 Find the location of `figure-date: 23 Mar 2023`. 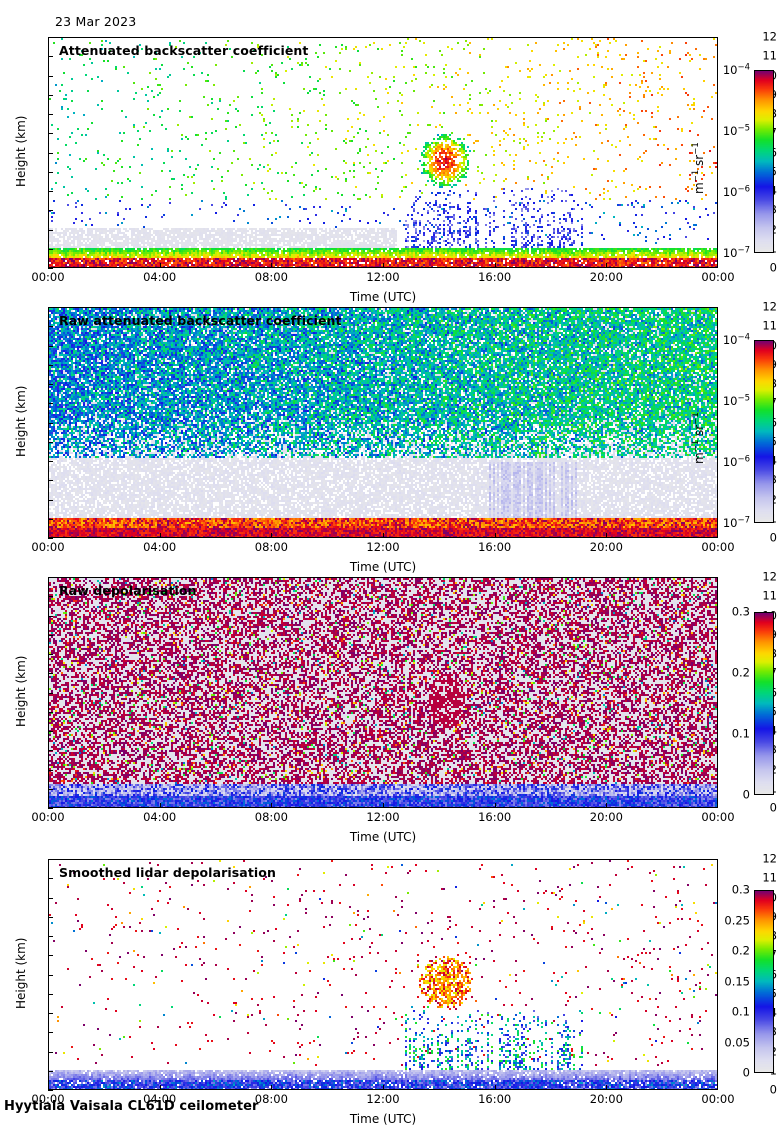

figure-date: 23 Mar 2023 is located at coordinates (96, 21).